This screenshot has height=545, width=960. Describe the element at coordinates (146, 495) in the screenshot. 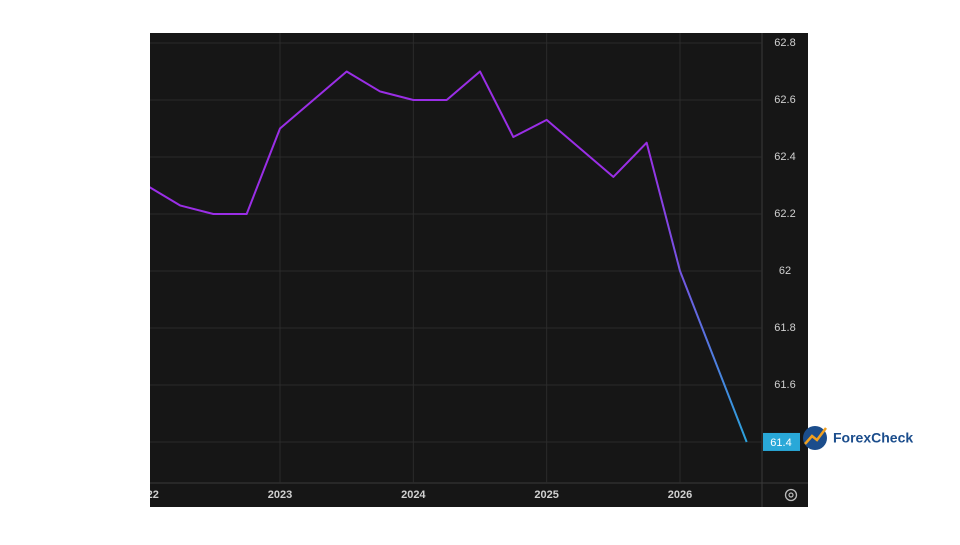

I see `x-tick-label: 2022` at that location.